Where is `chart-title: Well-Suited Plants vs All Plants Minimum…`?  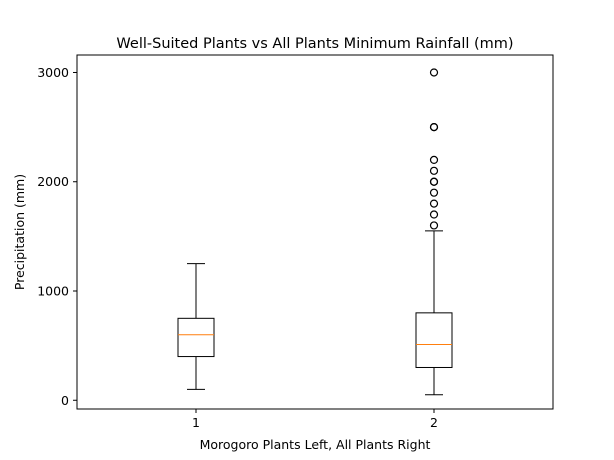 chart-title: Well-Suited Plants vs All Plants Minimum… is located at coordinates (314, 44).